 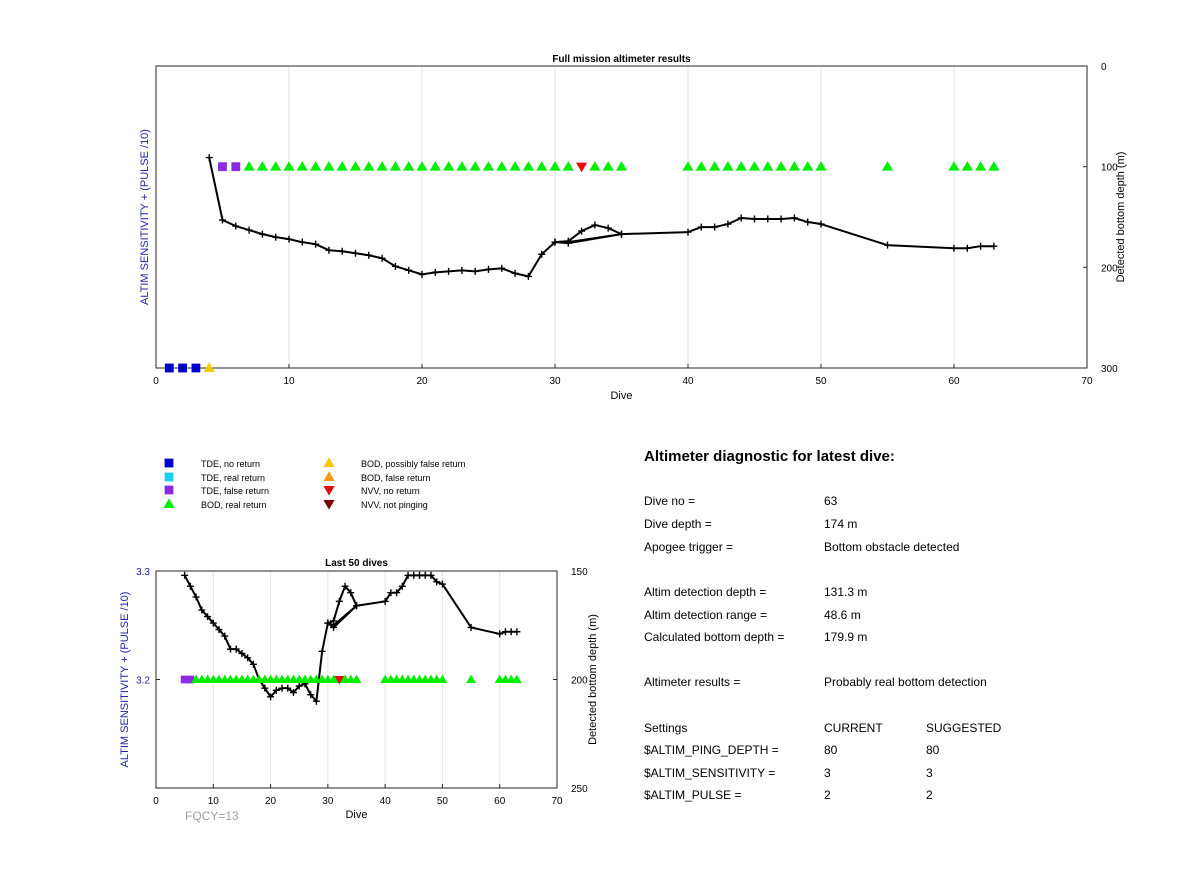 What do you see at coordinates (929, 773) in the screenshot?
I see `setting-suggested: 3` at bounding box center [929, 773].